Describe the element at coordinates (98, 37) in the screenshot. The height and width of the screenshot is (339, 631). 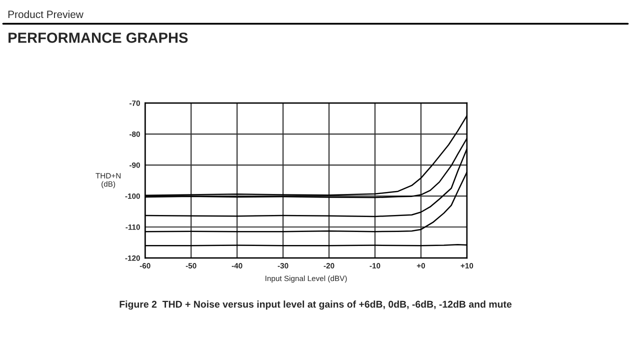
I see `text: PERFORMANCE GRAPHS` at that location.